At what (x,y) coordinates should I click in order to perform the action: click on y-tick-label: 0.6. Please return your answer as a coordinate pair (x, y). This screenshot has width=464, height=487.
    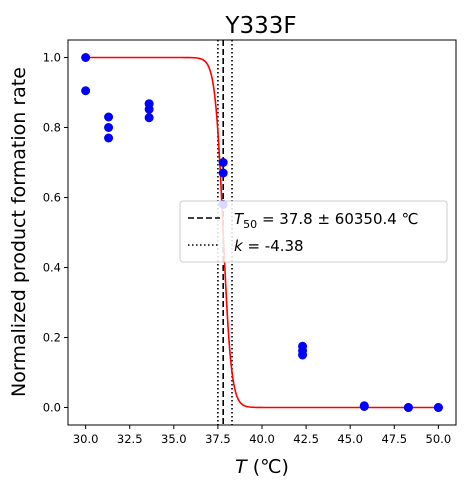
    Looking at the image, I should click on (52, 198).